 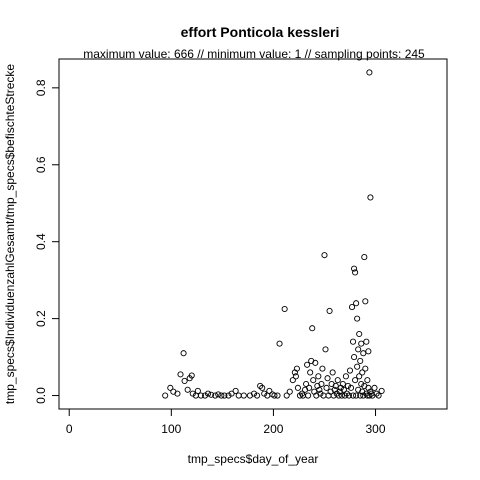 I want to click on y-tick-label: 0.4, so click(x=41, y=241).